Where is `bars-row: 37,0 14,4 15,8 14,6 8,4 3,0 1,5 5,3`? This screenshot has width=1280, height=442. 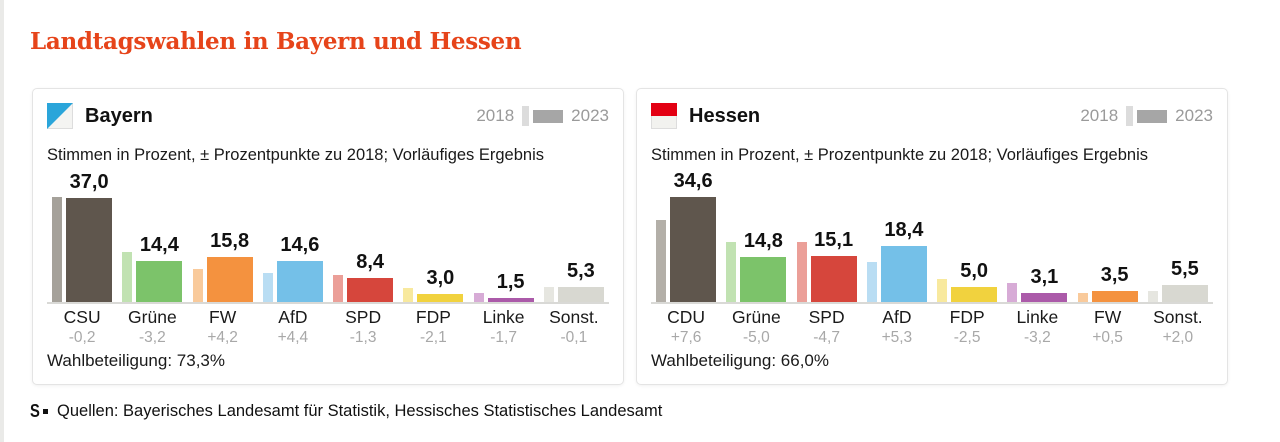 bars-row: 37,0 14,4 15,8 14,6 8,4 3,0 1,5 5,3 is located at coordinates (328, 236).